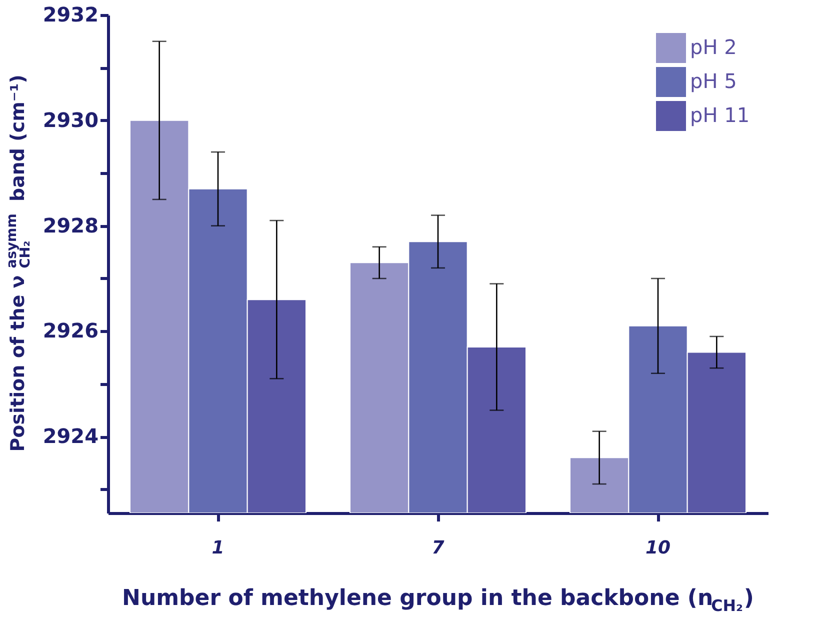  Describe the element at coordinates (713, 47) in the screenshot. I see `legend-label: pH 2` at that location.